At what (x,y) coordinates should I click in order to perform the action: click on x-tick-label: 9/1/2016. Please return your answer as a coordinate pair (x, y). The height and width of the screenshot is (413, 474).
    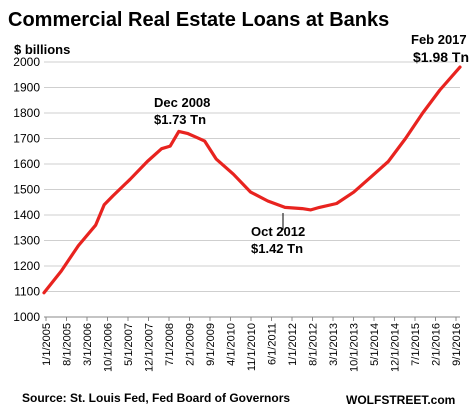
    Looking at the image, I should click on (457, 344).